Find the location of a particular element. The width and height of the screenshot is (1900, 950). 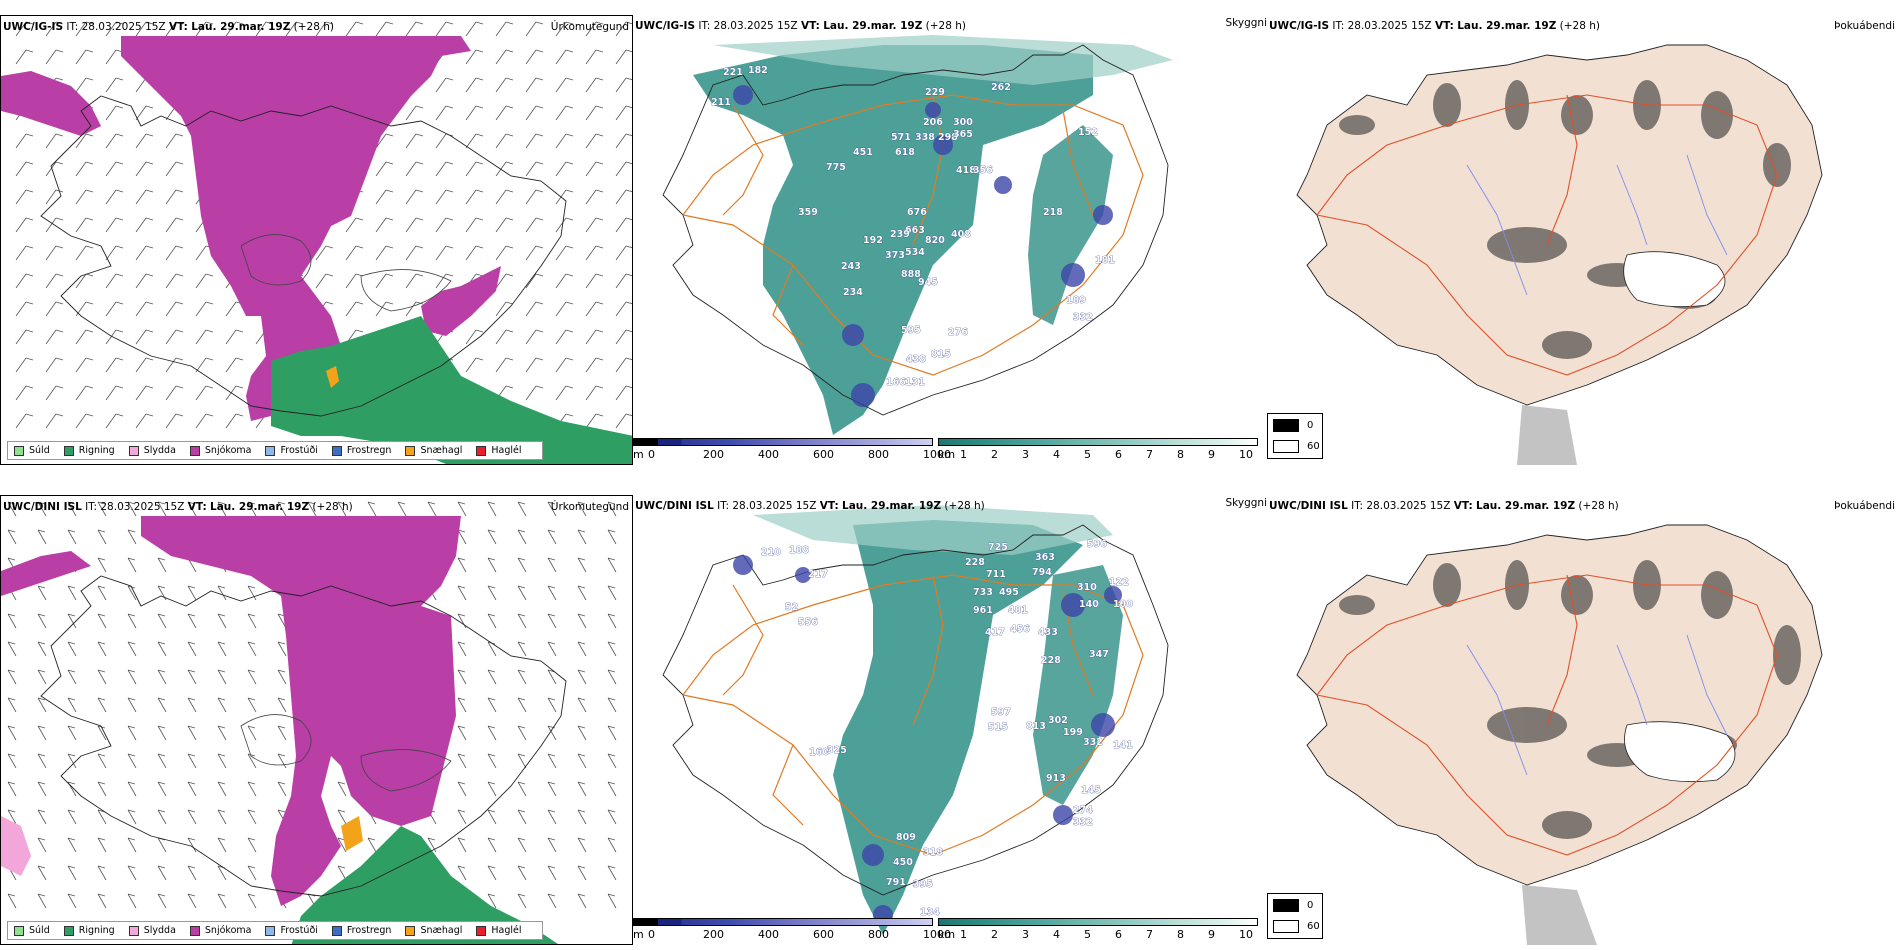

fog-legend-label: 0 is located at coordinates (1310, 905).